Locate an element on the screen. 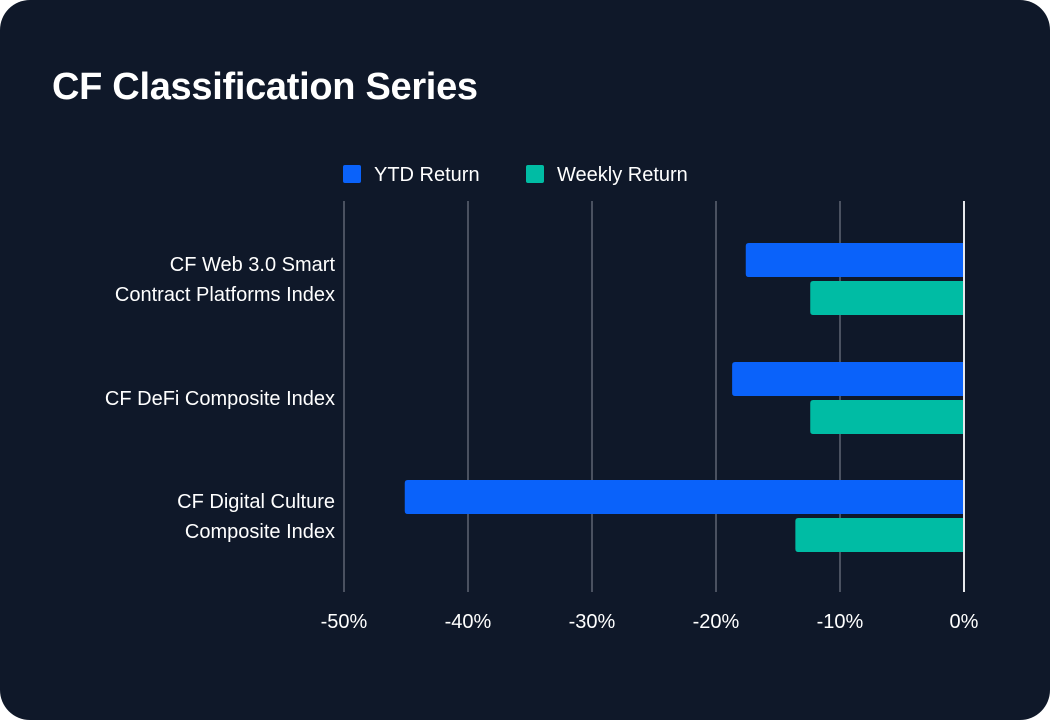  category-label: CF Digital Culture is located at coordinates (256, 502).